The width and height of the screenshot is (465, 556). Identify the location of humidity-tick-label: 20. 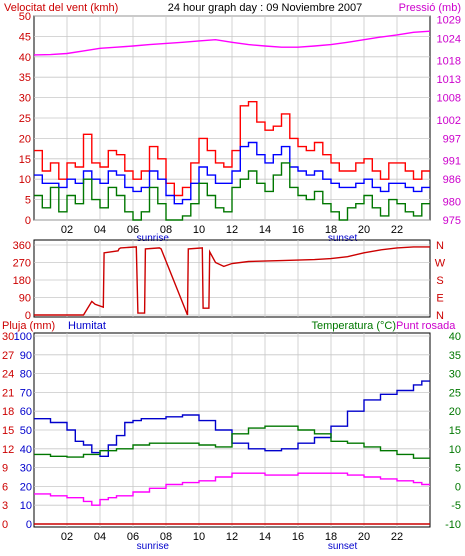
(26, 487).